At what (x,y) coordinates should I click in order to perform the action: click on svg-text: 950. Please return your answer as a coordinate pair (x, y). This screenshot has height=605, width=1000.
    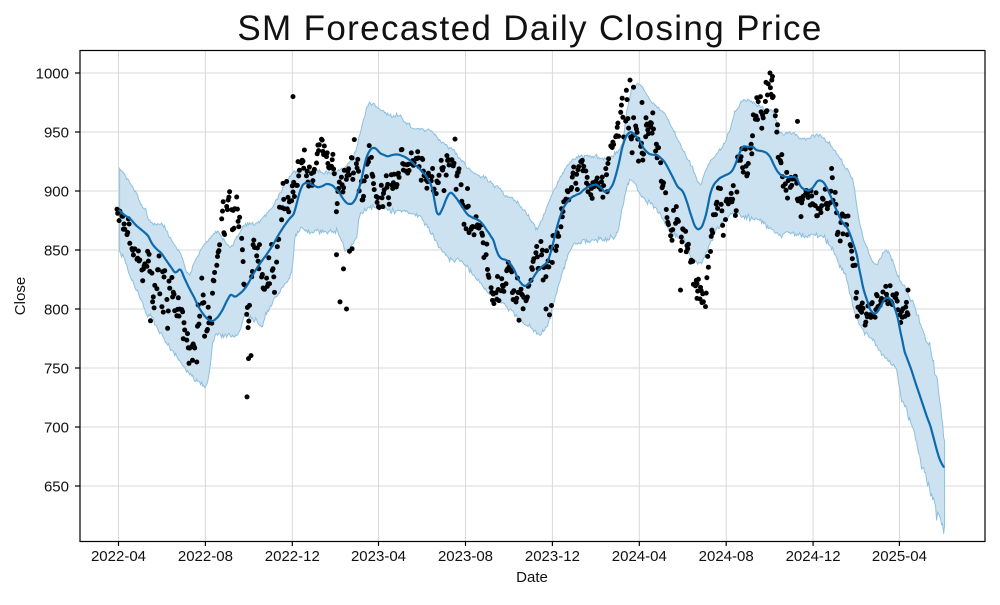
    Looking at the image, I should click on (56, 132).